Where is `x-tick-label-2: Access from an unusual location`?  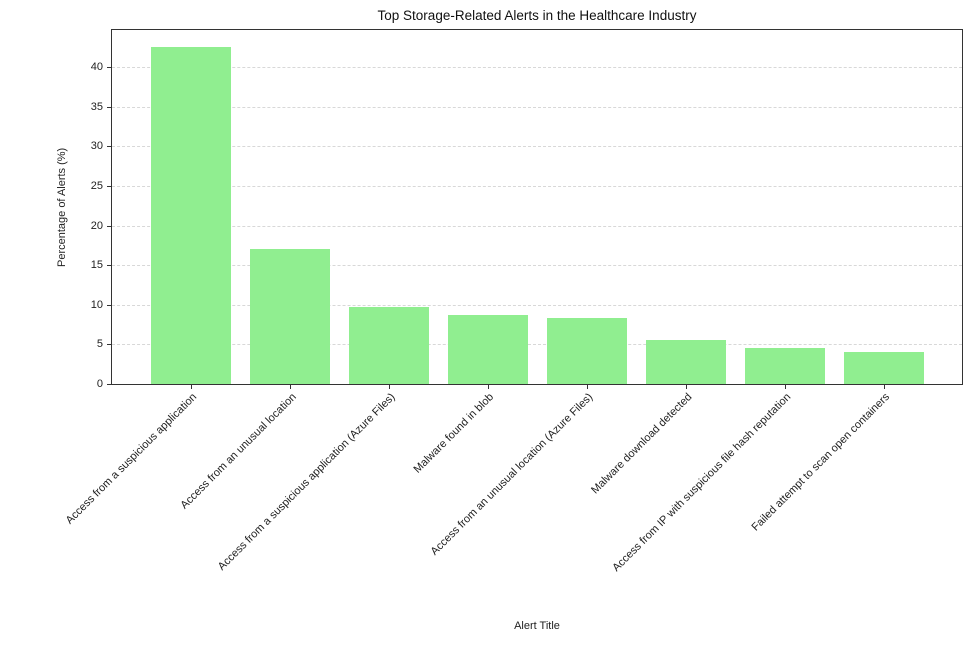
x-tick-label-2: Access from an unusual location is located at coordinates (238, 451).